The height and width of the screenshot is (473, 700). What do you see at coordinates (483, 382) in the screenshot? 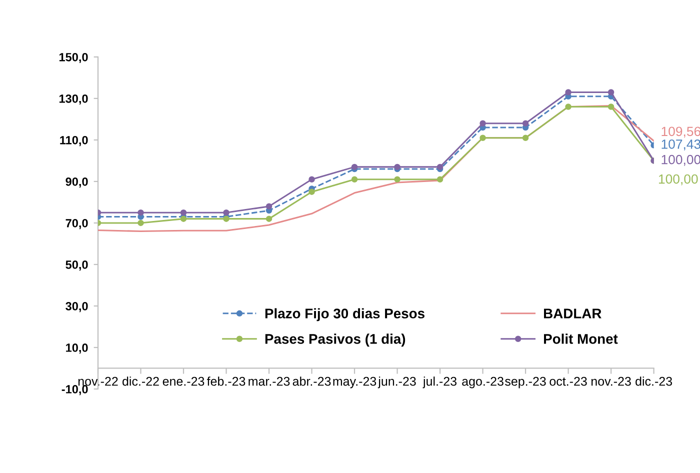
I see `x-tick-label: ago.-23` at bounding box center [483, 382].